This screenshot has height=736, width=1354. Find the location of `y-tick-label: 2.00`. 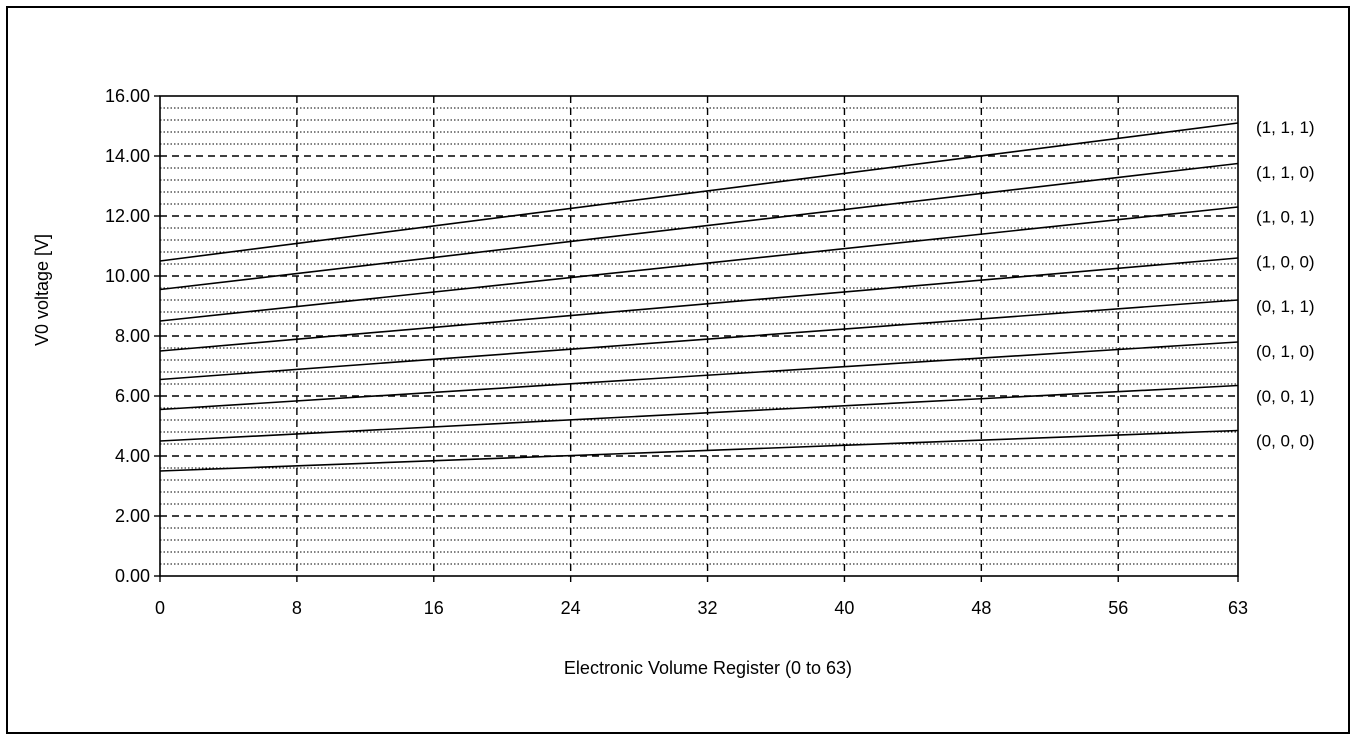

y-tick-label: 2.00 is located at coordinates (132, 516).